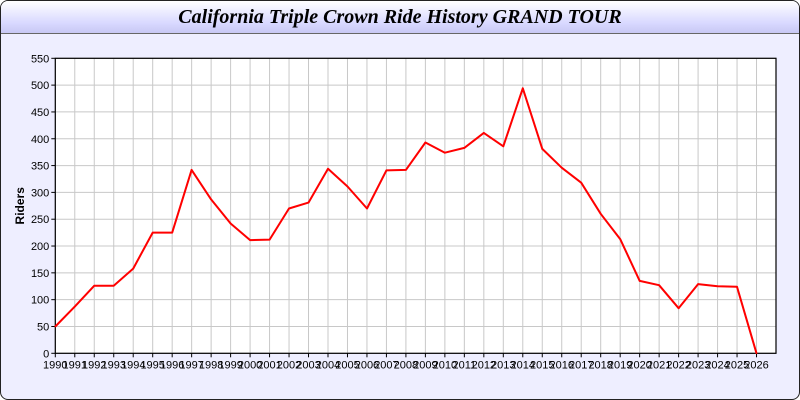 Image resolution: width=800 pixels, height=400 pixels. Describe the element at coordinates (40, 59) in the screenshot. I see `y-tick-label: 550` at that location.